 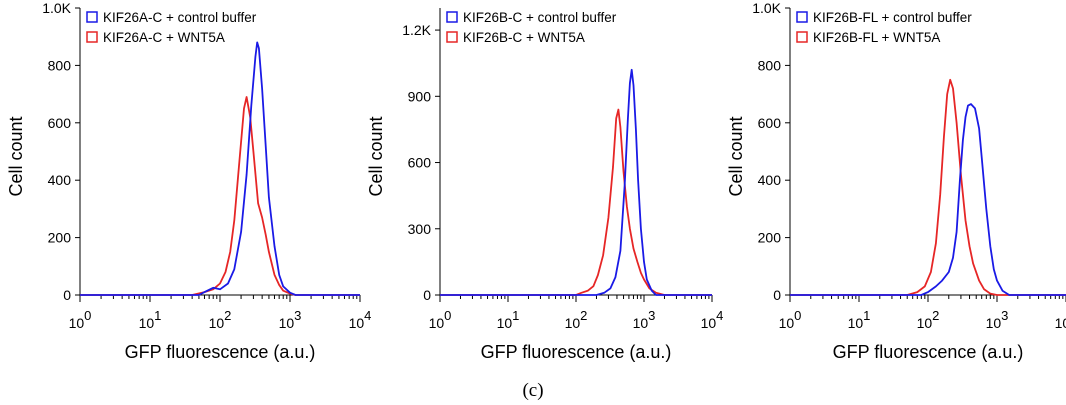 What do you see at coordinates (420, 96) in the screenshot?
I see `y-tick-label: 900` at bounding box center [420, 96].